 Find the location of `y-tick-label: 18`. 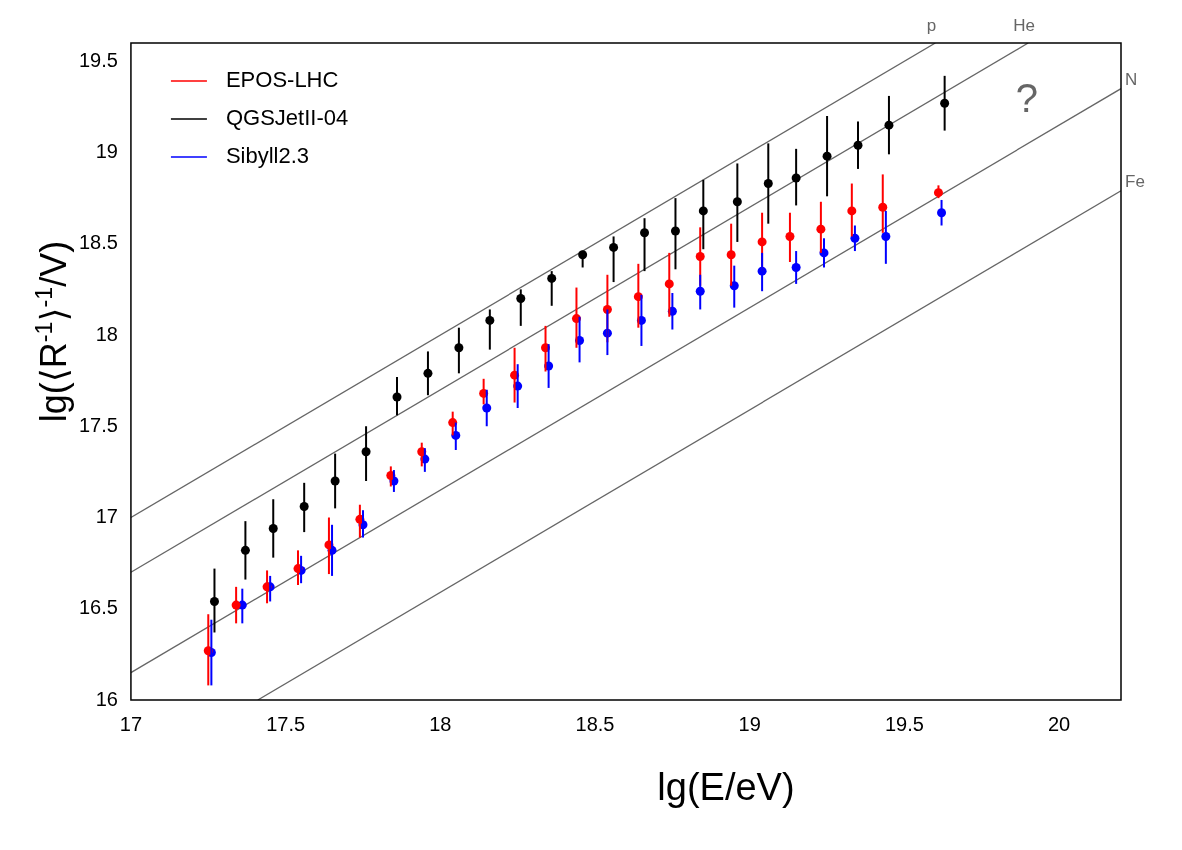

y-tick-label: 18 is located at coordinates (106, 333).